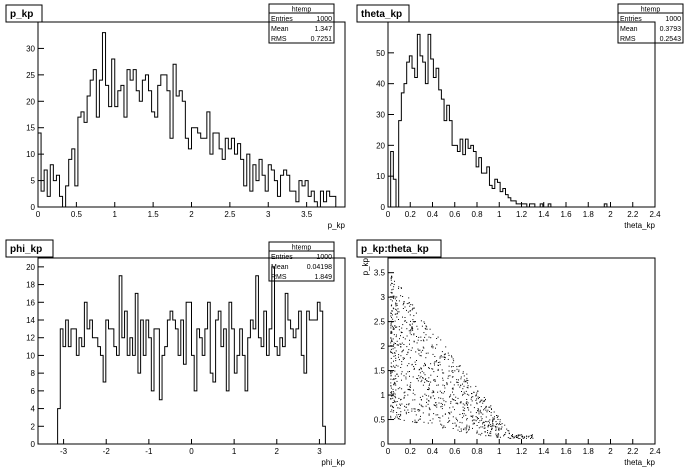 The image size is (696, 472). Describe the element at coordinates (30, 154) in the screenshot. I see `y-tick-label: 10` at that location.